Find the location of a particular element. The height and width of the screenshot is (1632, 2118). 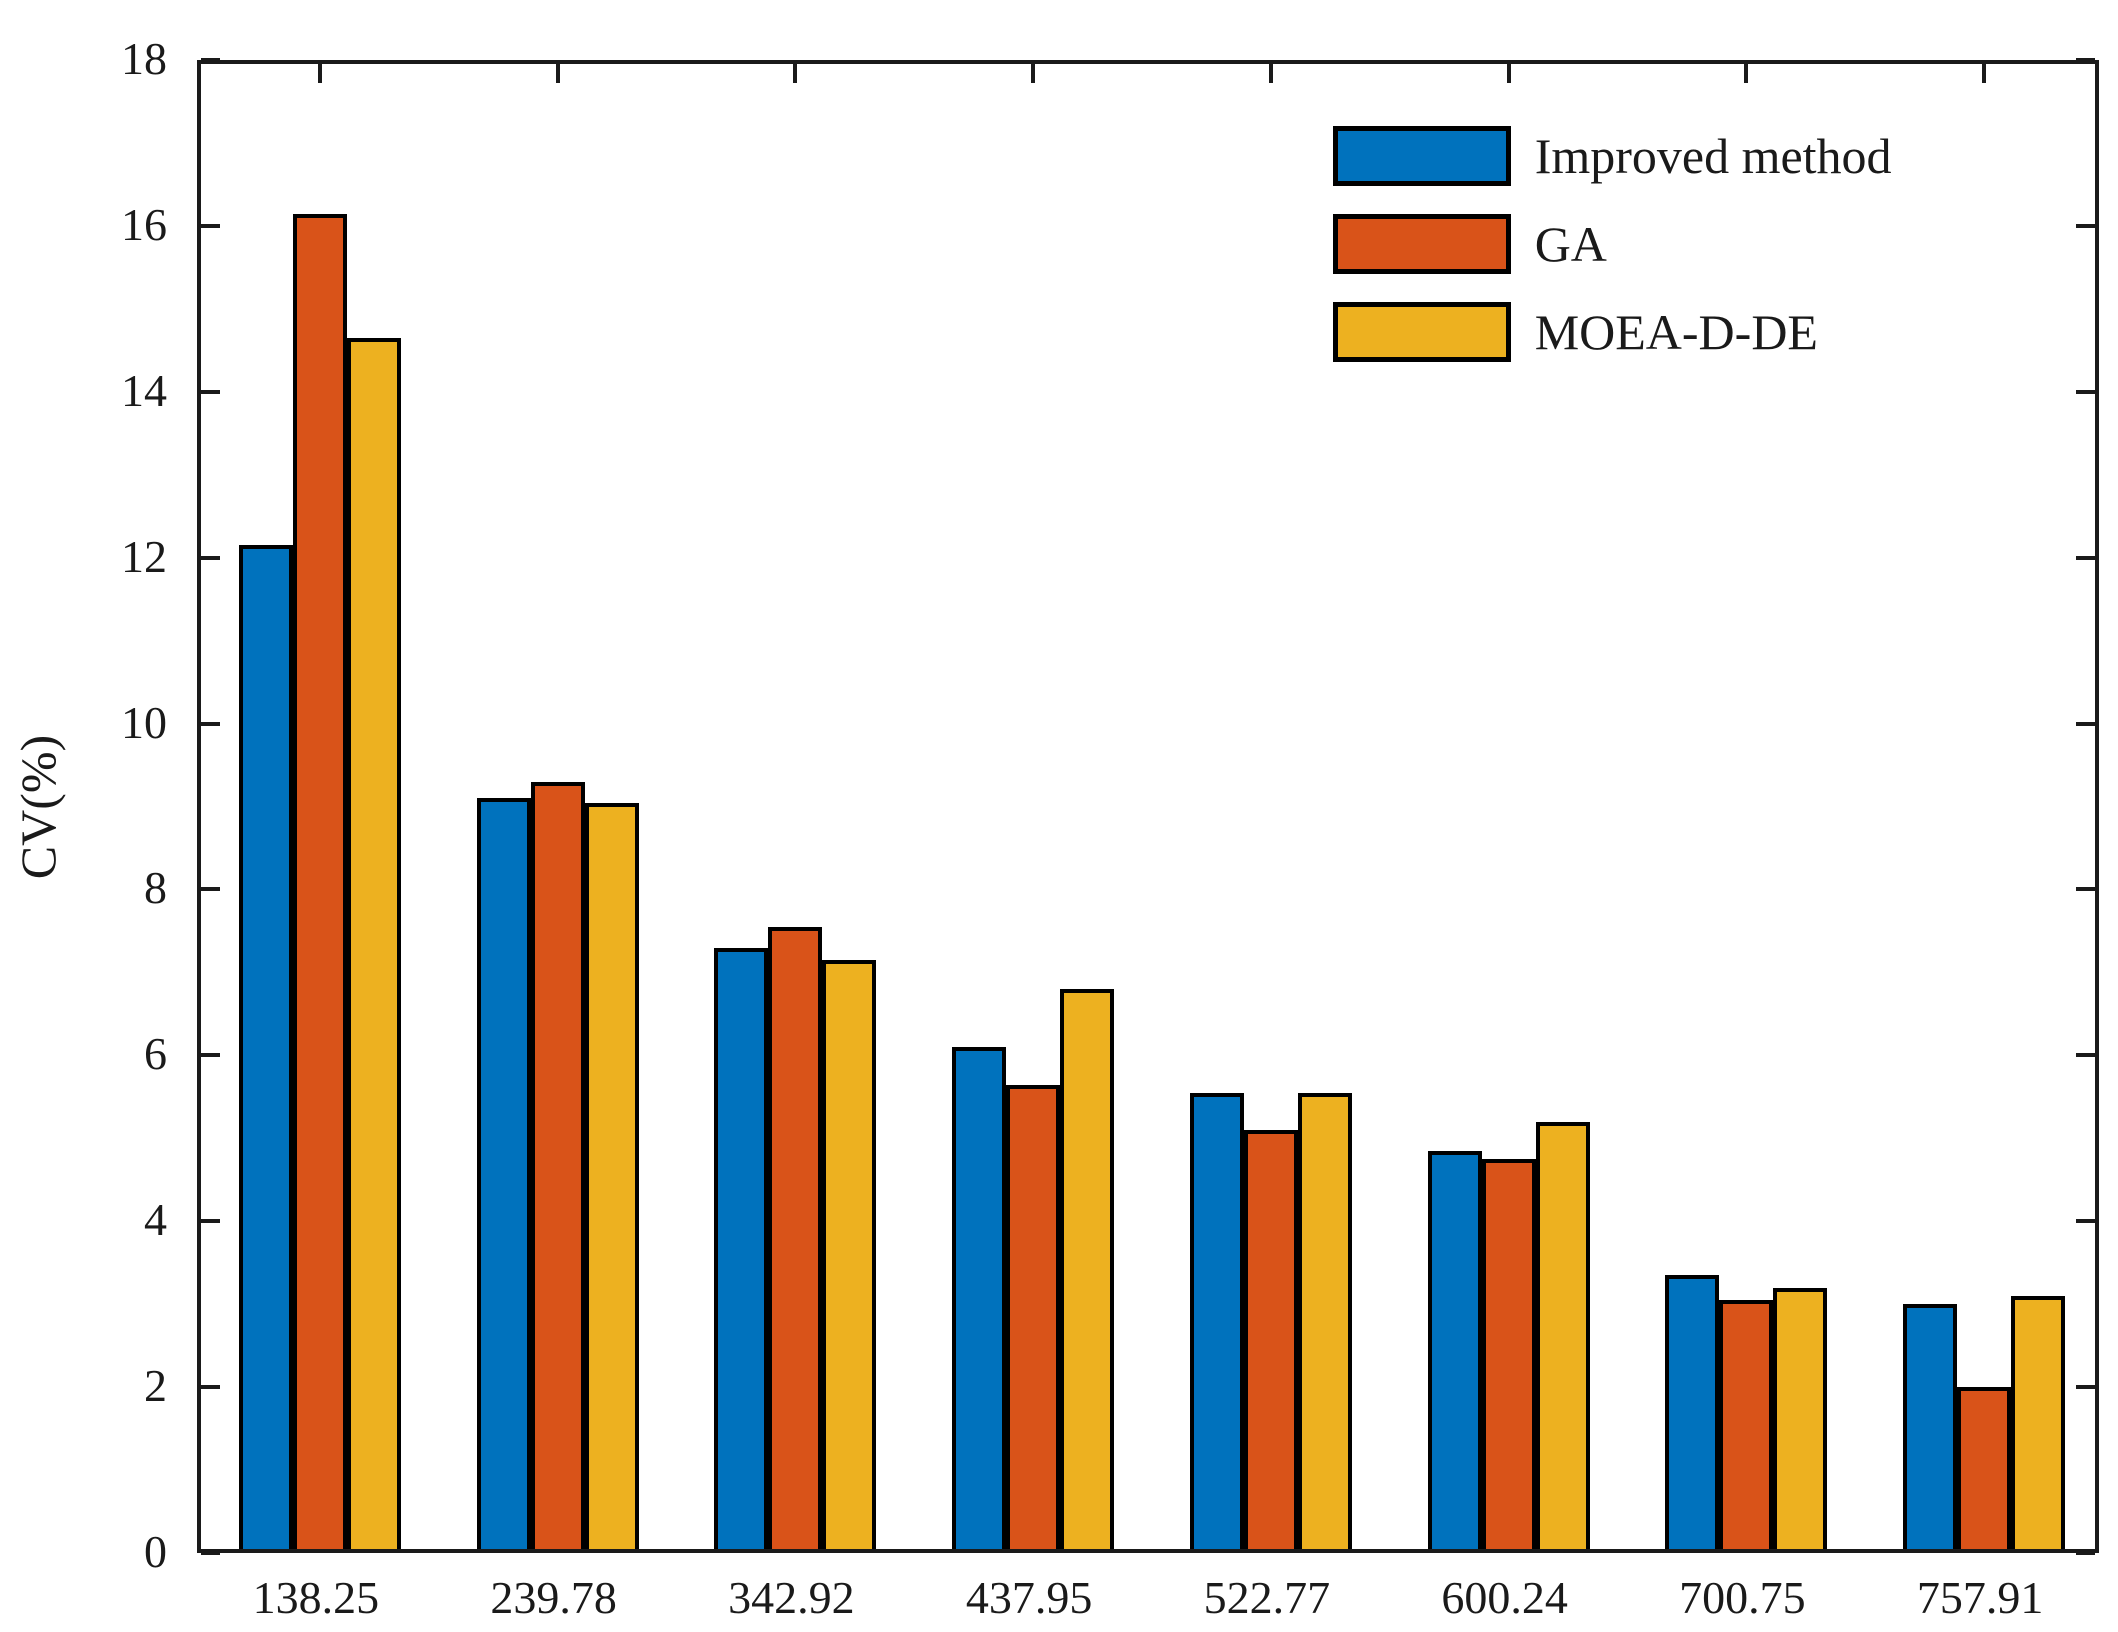

legend: Improved method GA MOEA-D-DE is located at coordinates (1612, 244).